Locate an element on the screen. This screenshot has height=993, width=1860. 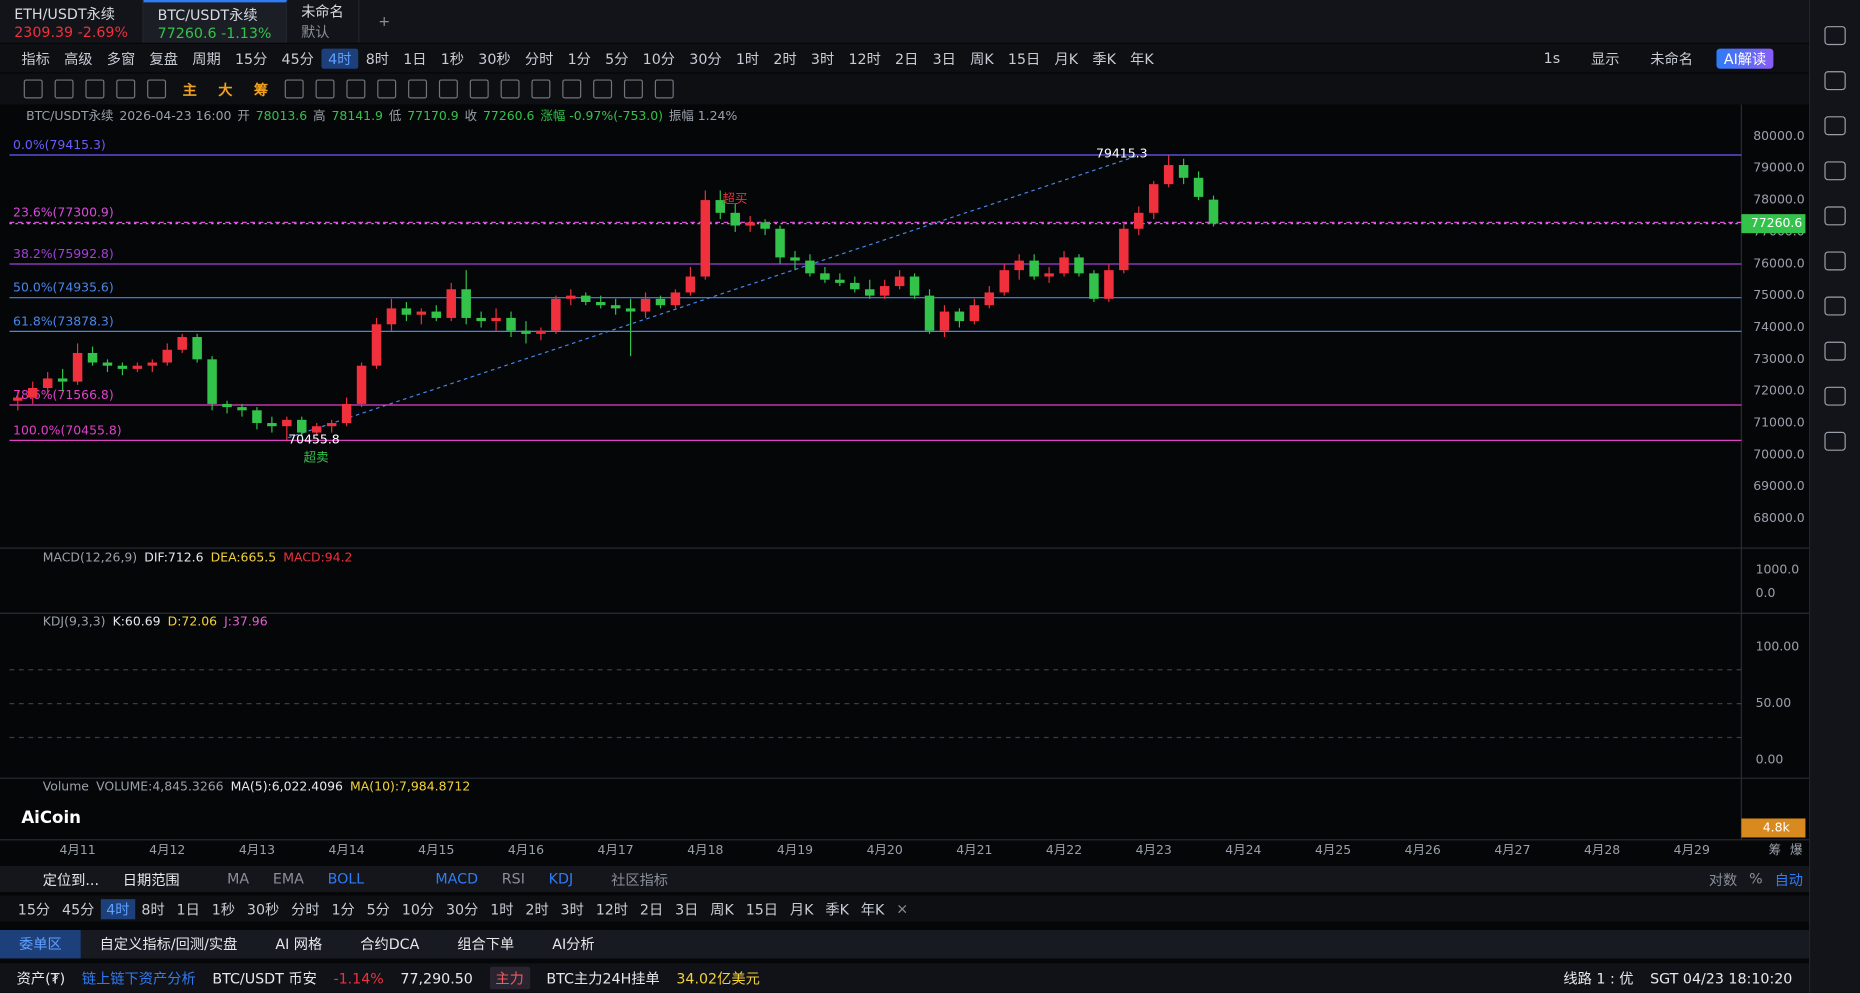
toolbar-button: 高级 is located at coordinates (78, 58).